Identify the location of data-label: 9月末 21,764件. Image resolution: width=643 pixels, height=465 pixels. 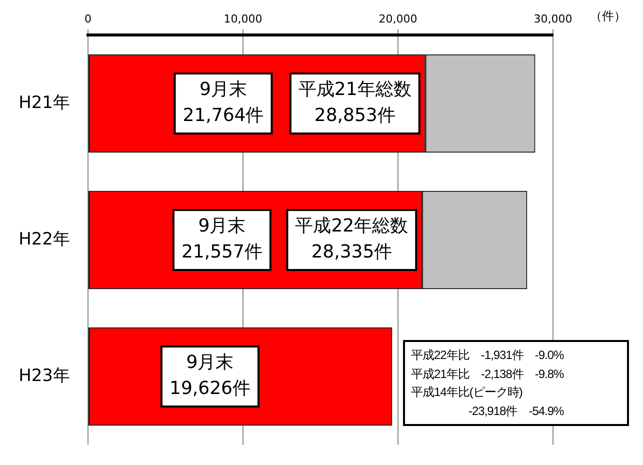
(223, 102).